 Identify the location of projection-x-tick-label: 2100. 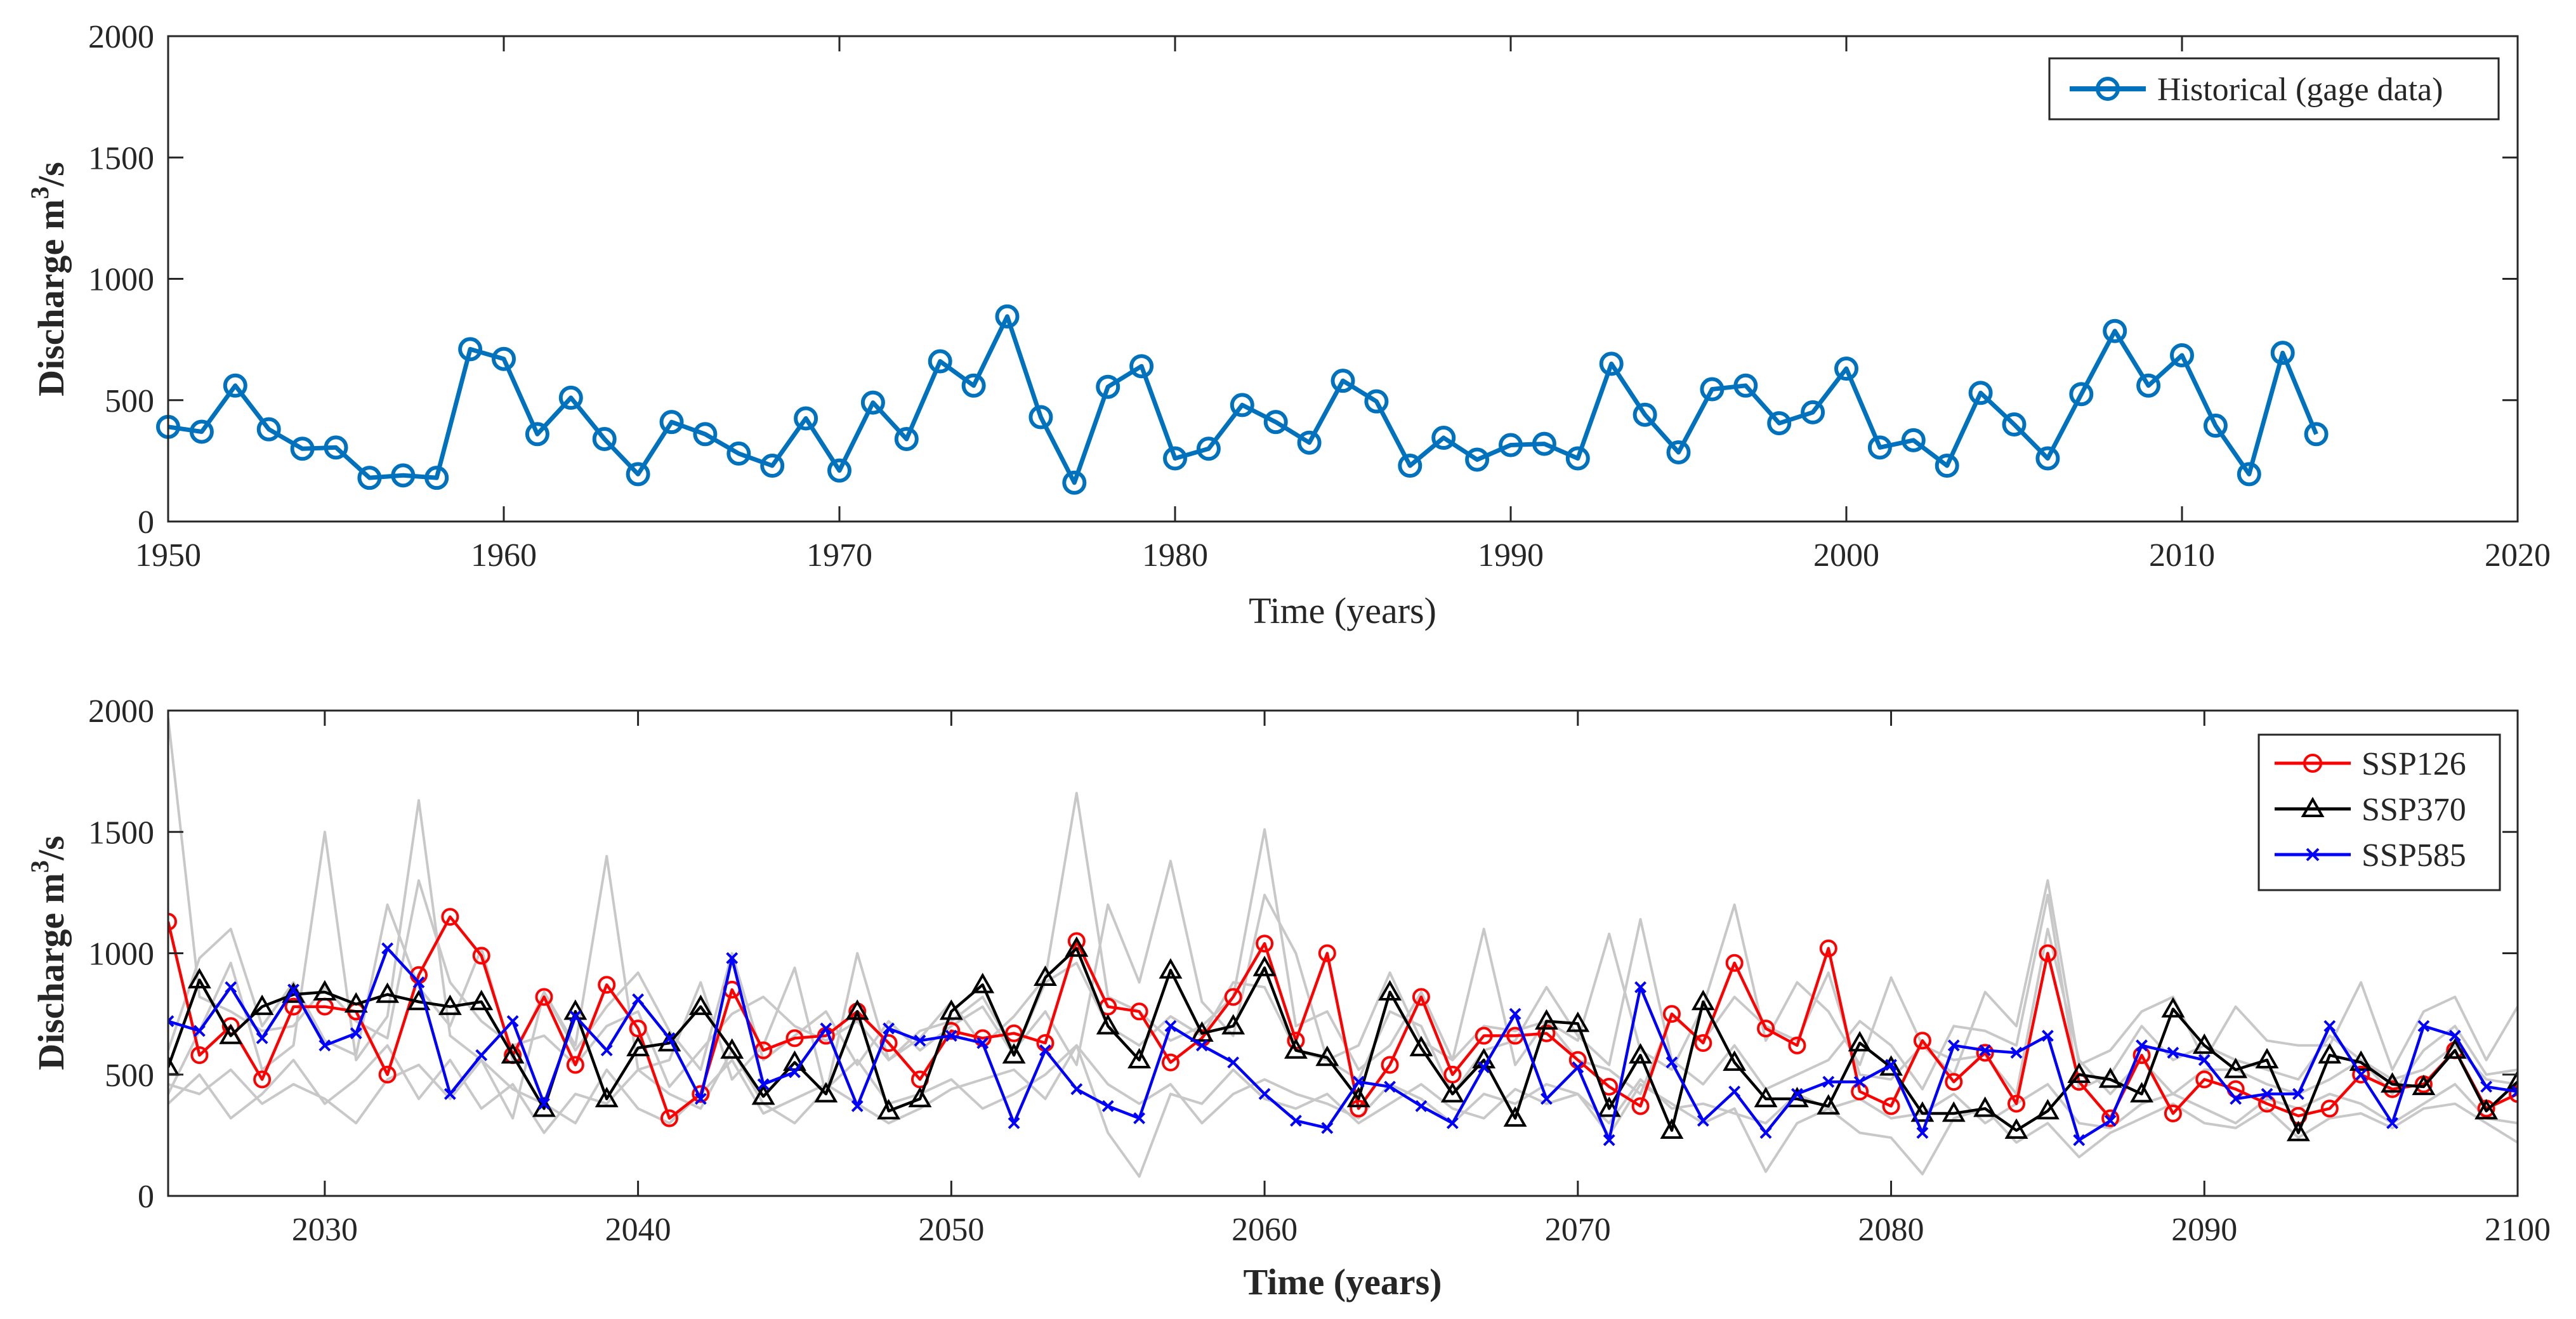
(2518, 1230).